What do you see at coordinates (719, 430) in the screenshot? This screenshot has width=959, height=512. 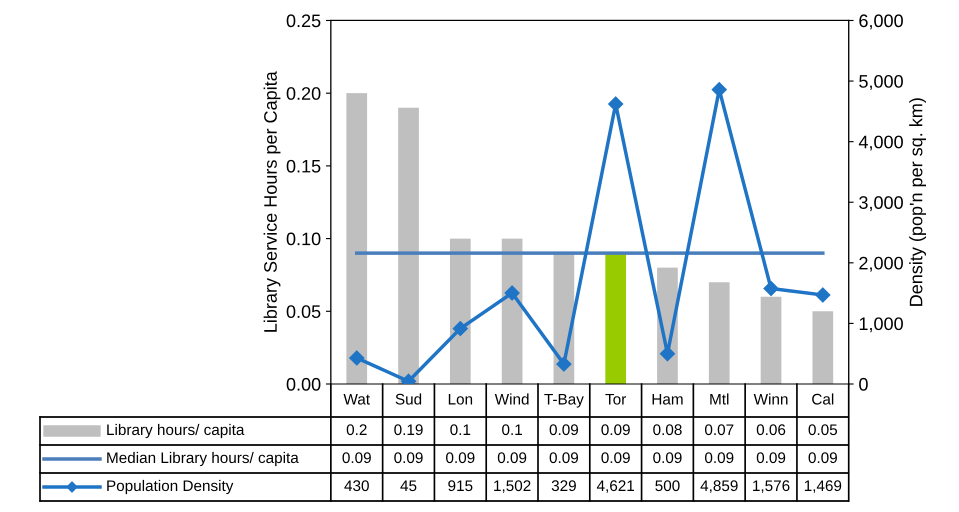 I see `data-label: 0.07` at bounding box center [719, 430].